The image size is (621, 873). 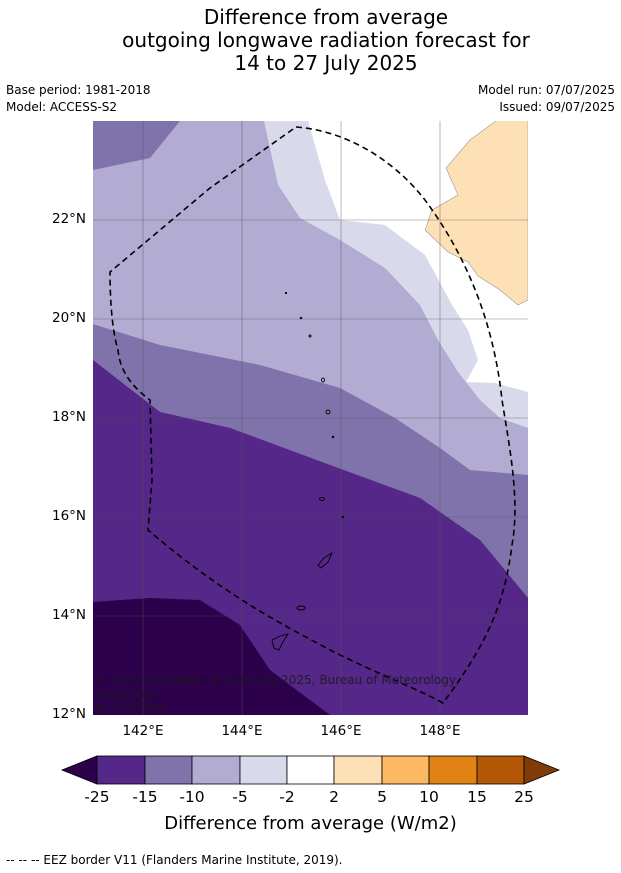 What do you see at coordinates (69, 615) in the screenshot?
I see `lat-label-14: 14°N` at bounding box center [69, 615].